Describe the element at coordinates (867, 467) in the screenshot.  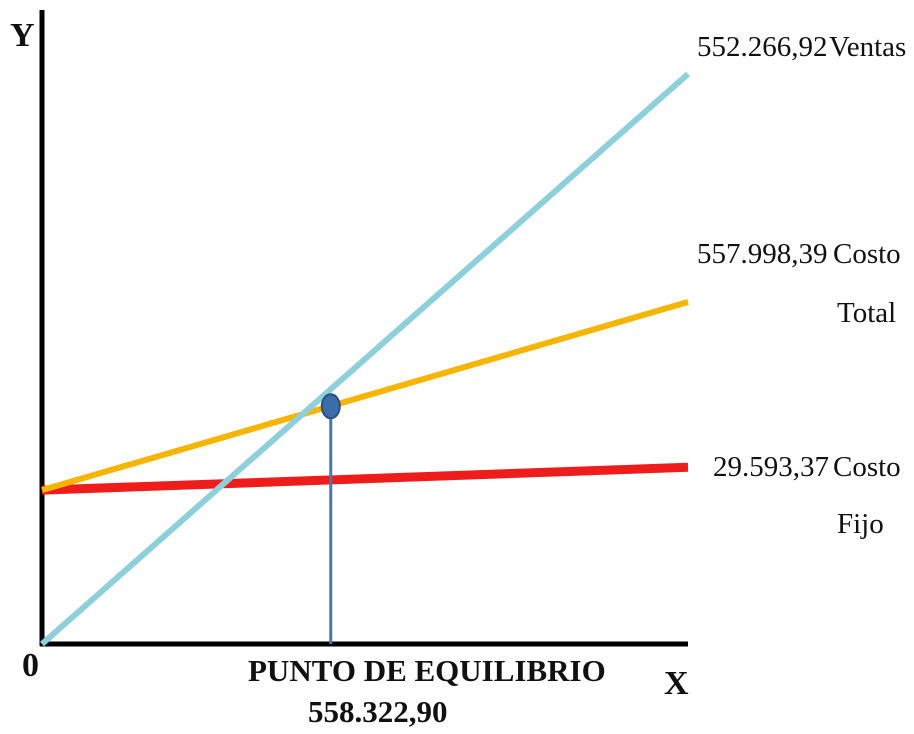
I see `costo-fijo-name-label-1: Costo` at that location.